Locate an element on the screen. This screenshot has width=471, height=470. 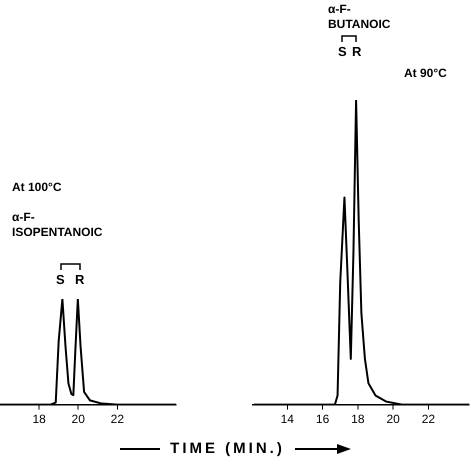
x-tick-label: 16 is located at coordinates (323, 419).